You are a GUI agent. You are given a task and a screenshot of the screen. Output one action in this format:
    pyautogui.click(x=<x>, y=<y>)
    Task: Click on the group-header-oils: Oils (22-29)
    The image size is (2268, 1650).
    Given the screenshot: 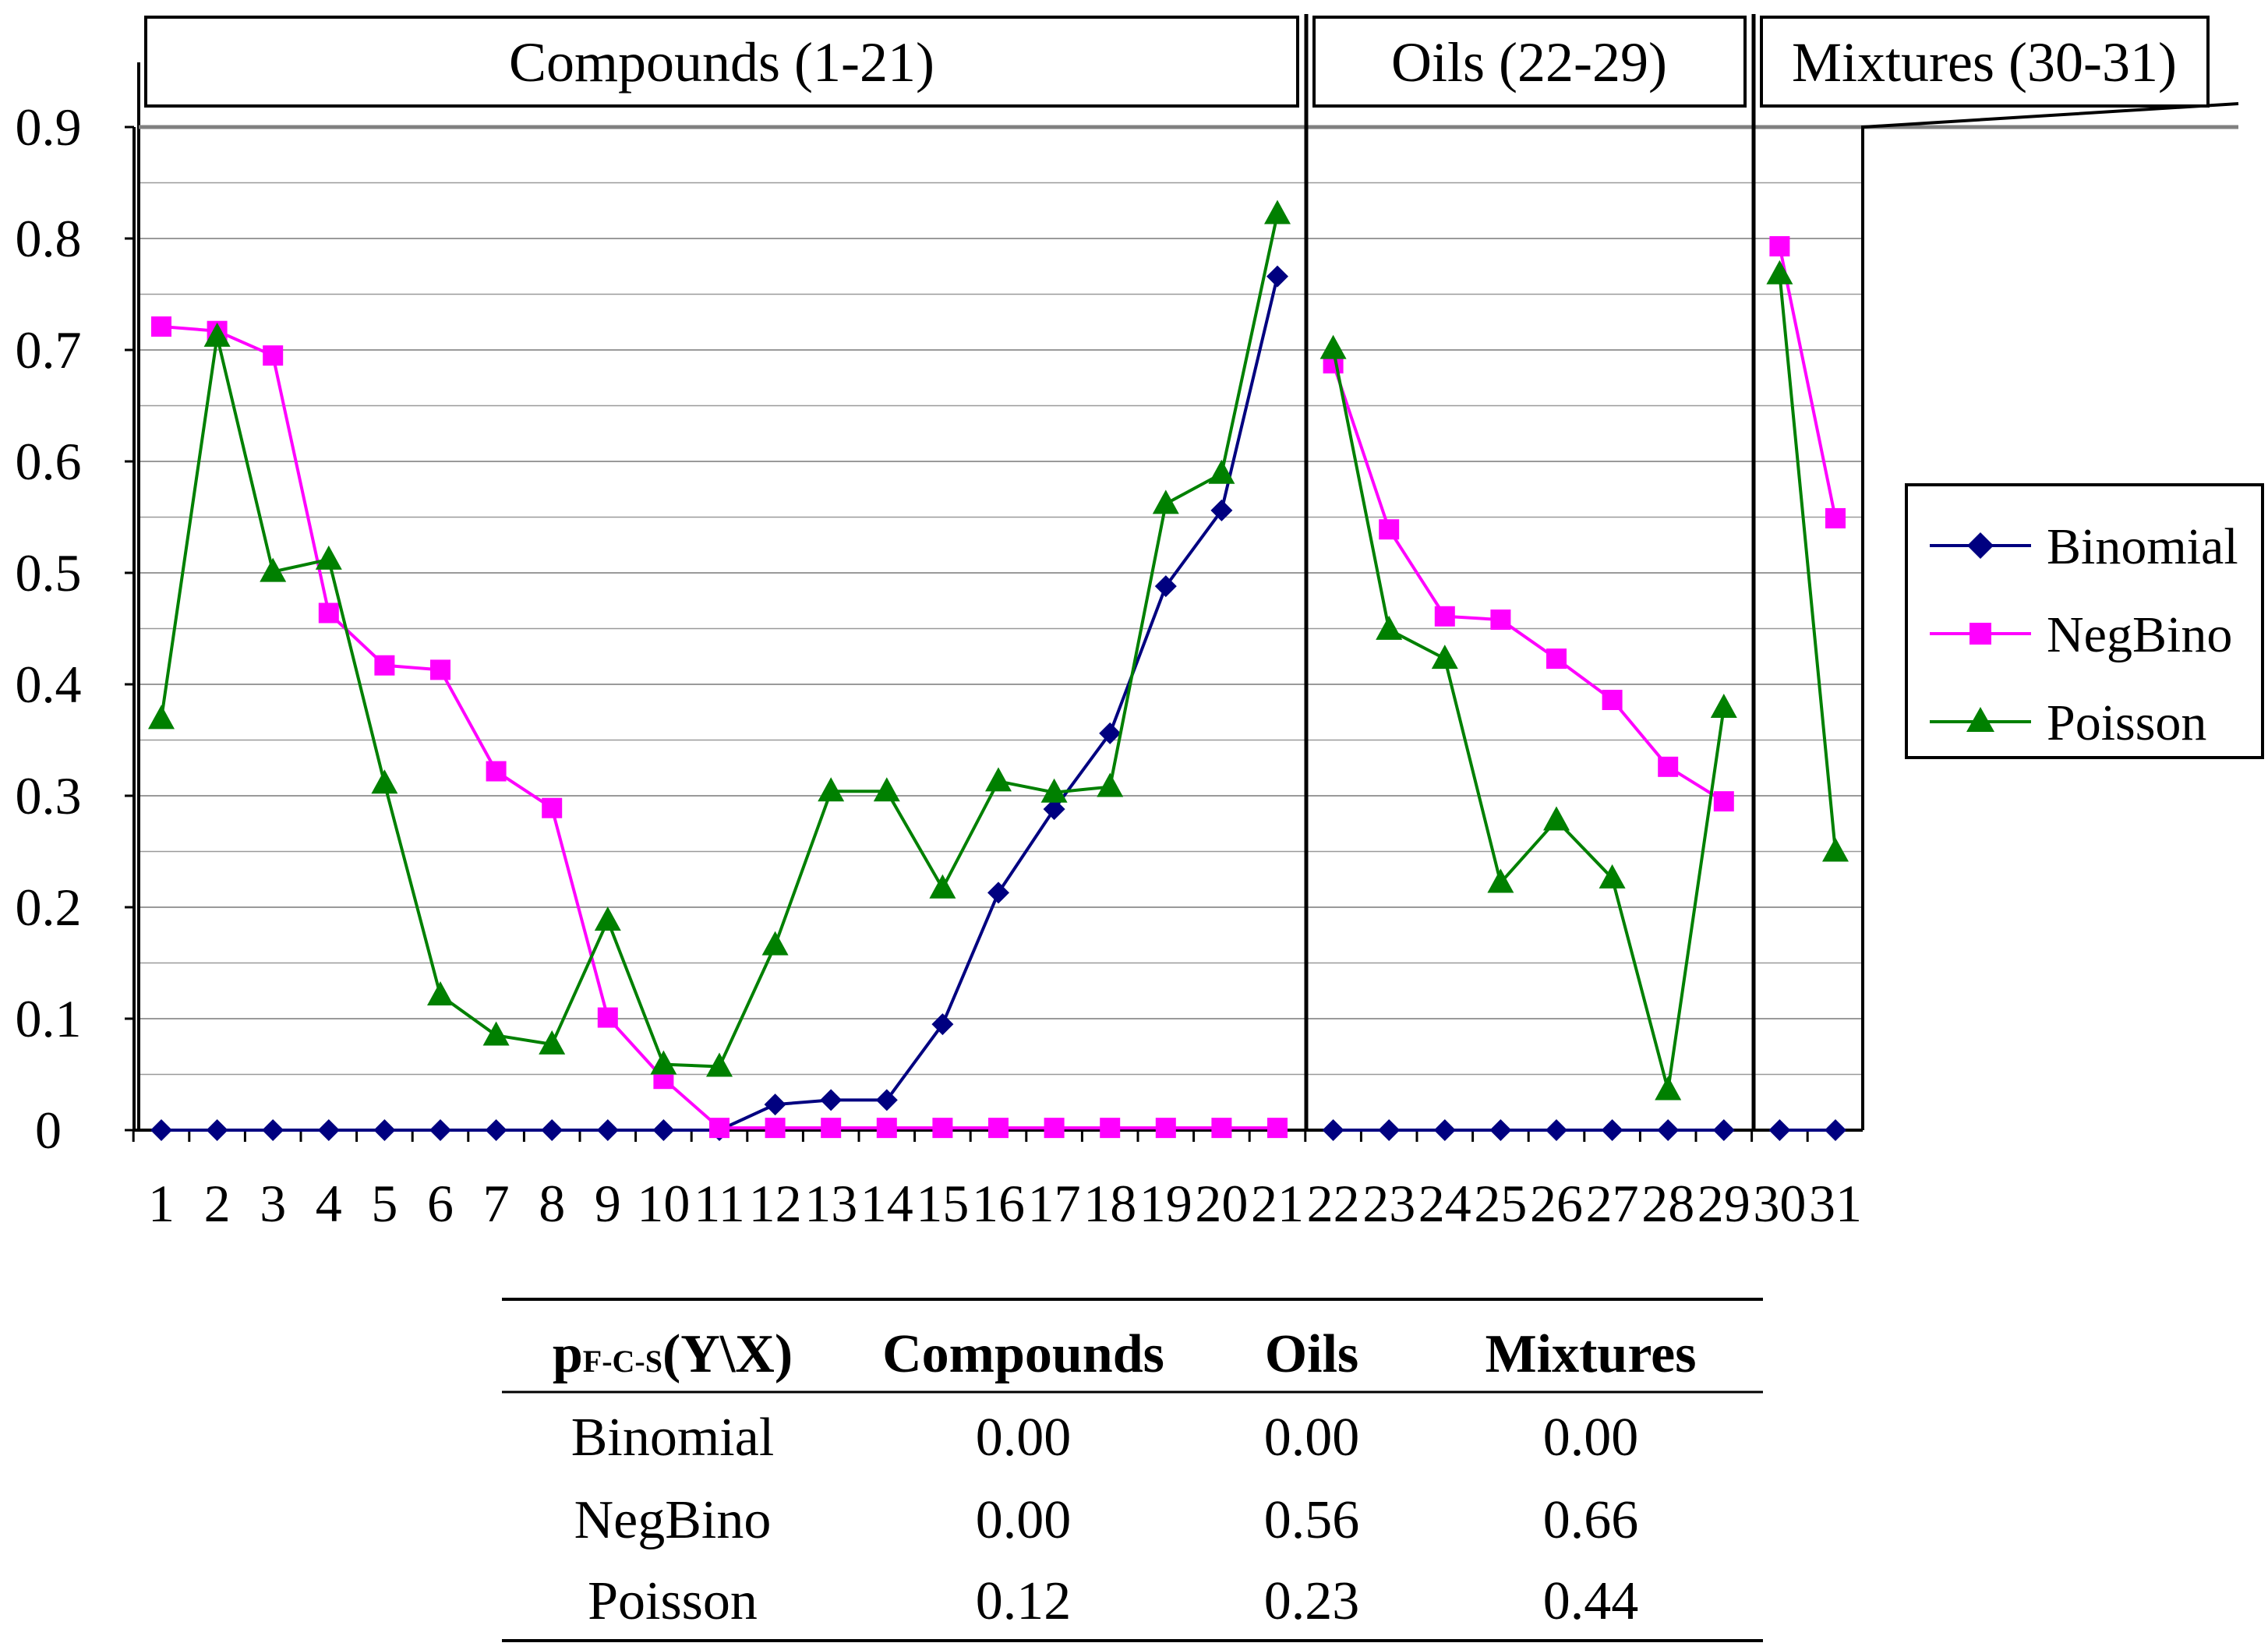 What is the action you would take?
    pyautogui.click(x=1529, y=62)
    